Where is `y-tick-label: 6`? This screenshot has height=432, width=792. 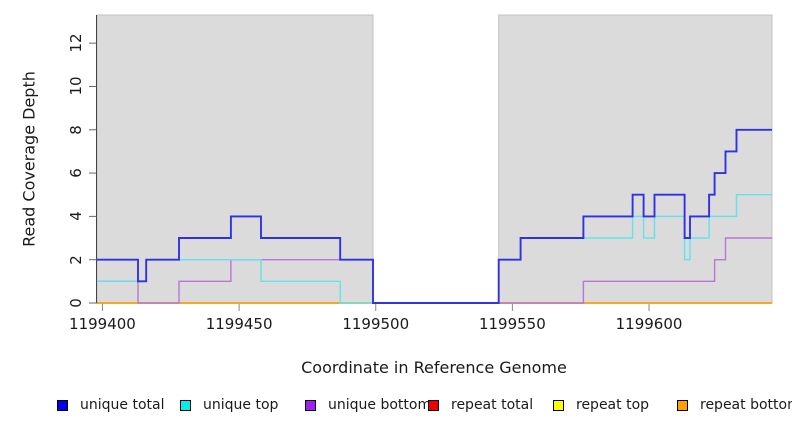
y-tick-label: 6 is located at coordinates (76, 173).